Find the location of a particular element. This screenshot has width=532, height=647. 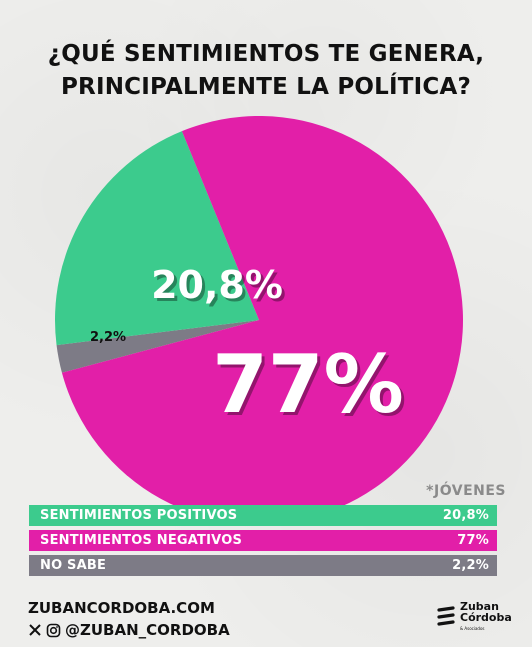

title-line-1: ¿QUÉ SENTIMIENTOS TE GENERA, is located at coordinates (266, 54).